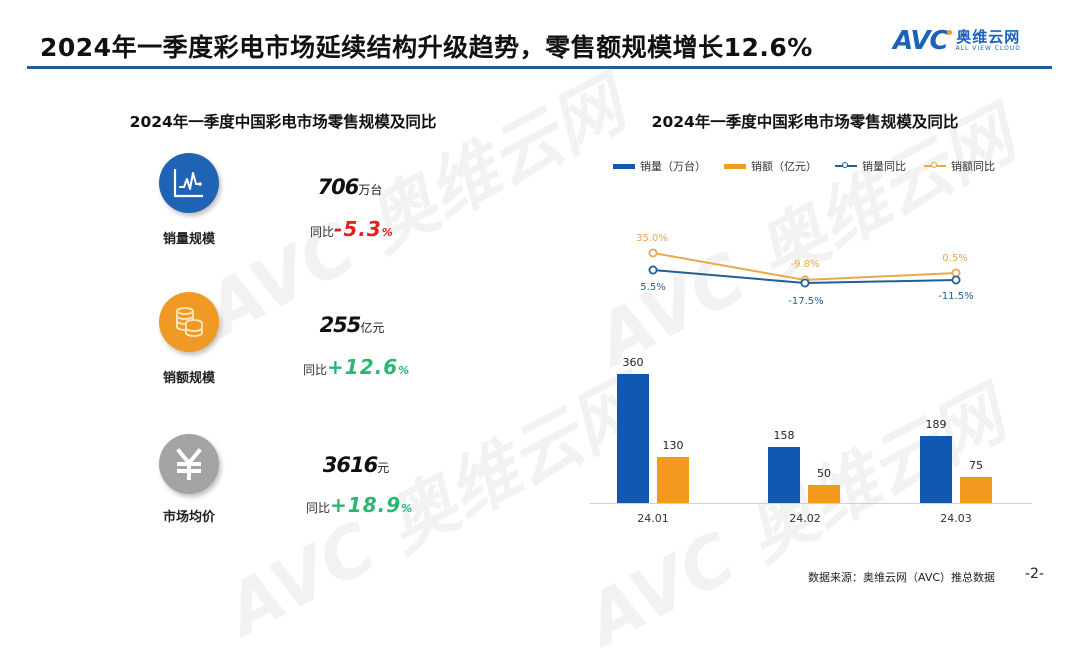 This screenshot has width=1080, height=665. I want to click on legend-item-sales-amount: 销额（亿元）, so click(770, 166).